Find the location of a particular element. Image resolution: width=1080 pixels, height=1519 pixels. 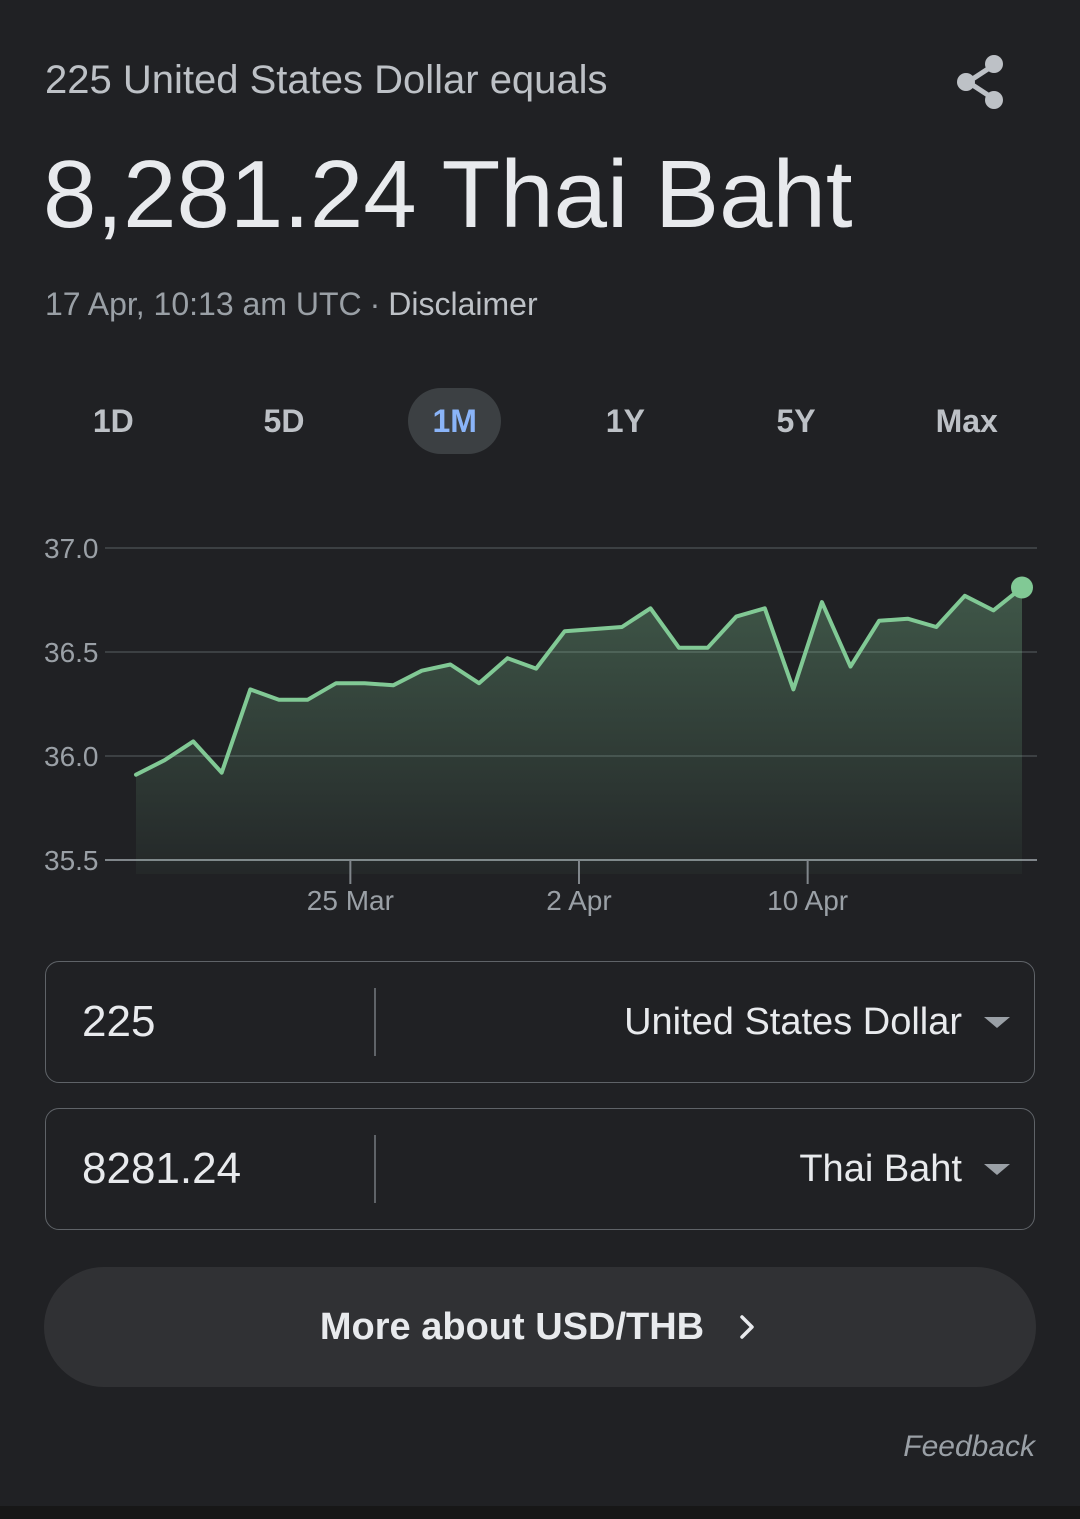

range-tabs: 1D 5D 1M 1Y 5Y Max is located at coordinates (540, 421).